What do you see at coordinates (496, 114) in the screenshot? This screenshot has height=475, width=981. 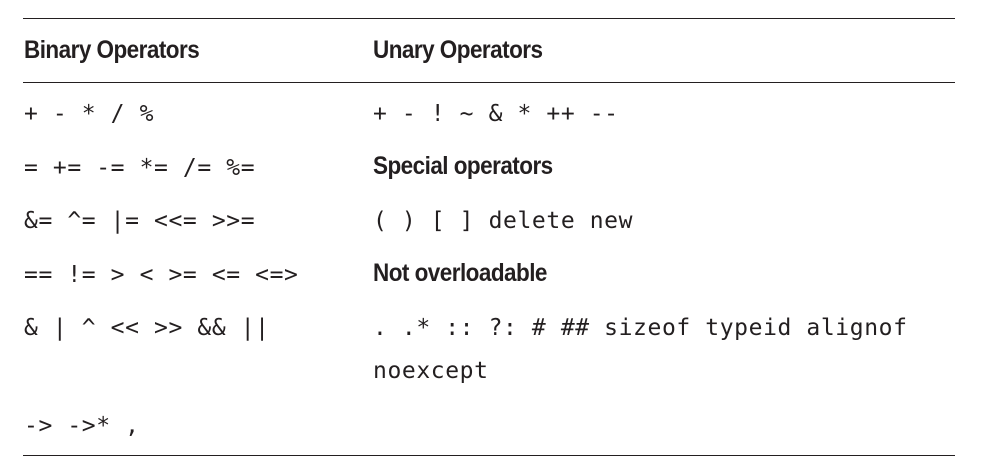 I see `unary-operators-list: + - ! ~ & * ++ --` at bounding box center [496, 114].